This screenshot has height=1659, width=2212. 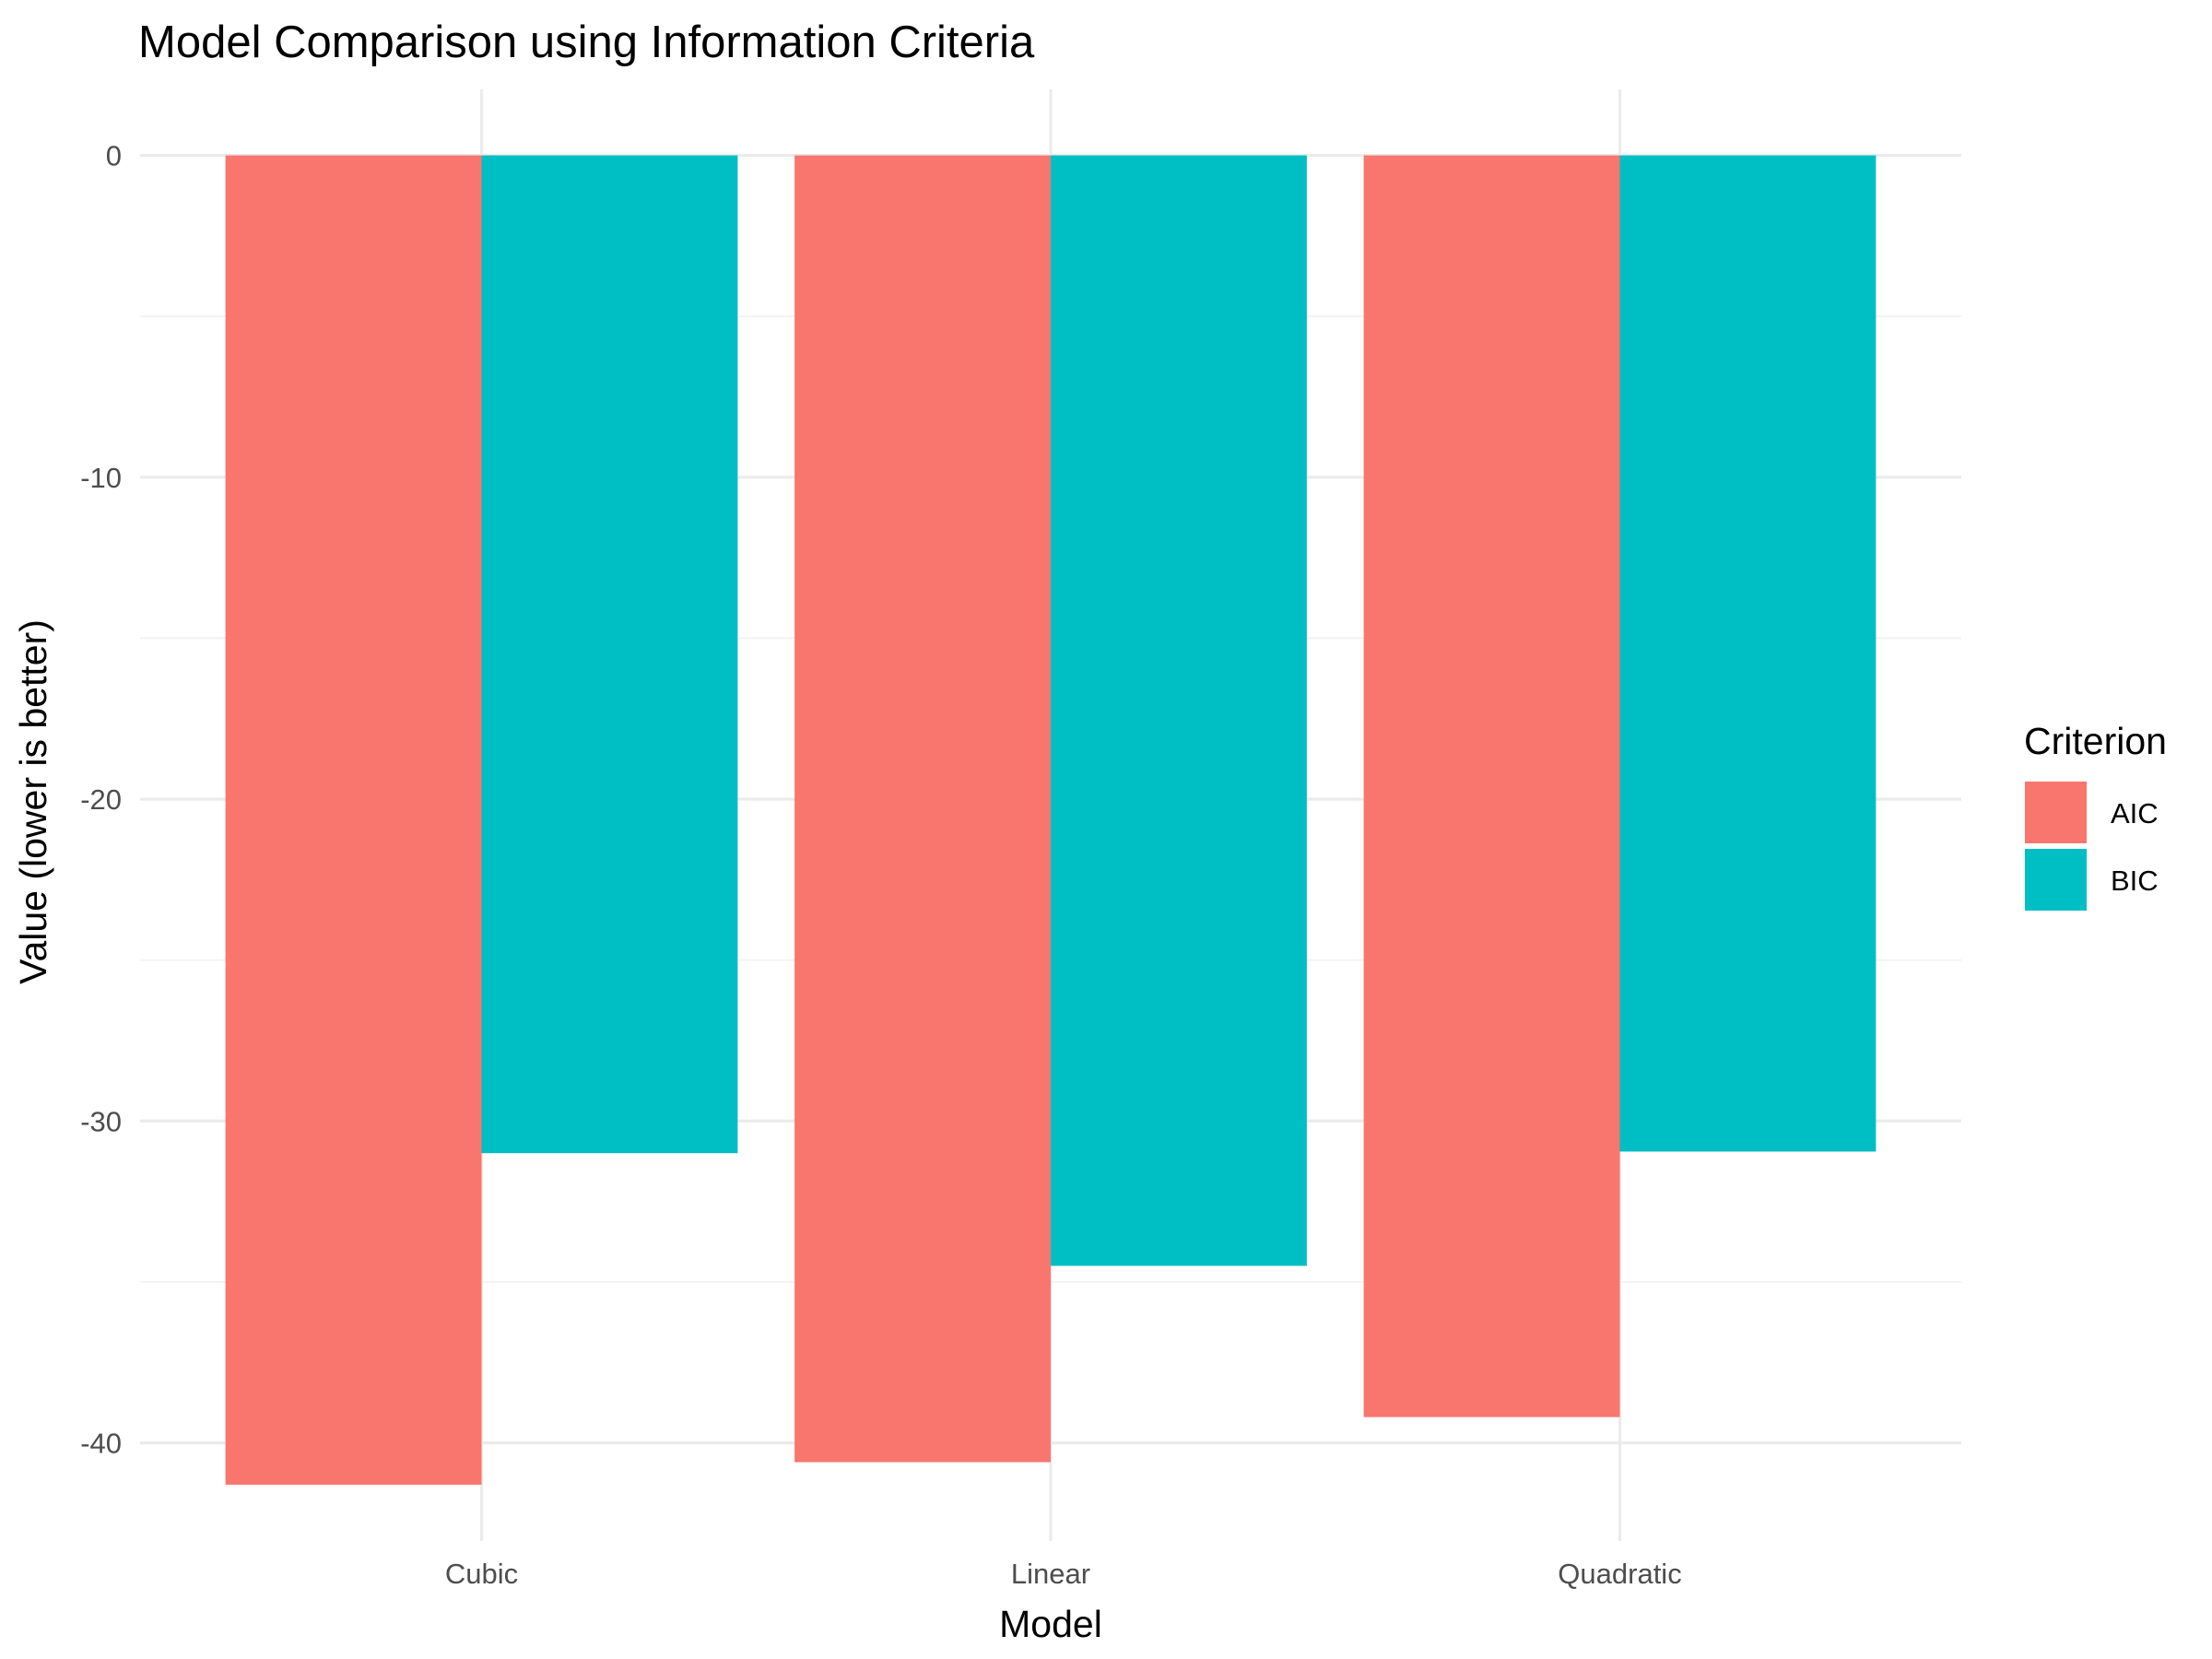 What do you see at coordinates (2056, 880) in the screenshot?
I see `legend-key-bic` at bounding box center [2056, 880].